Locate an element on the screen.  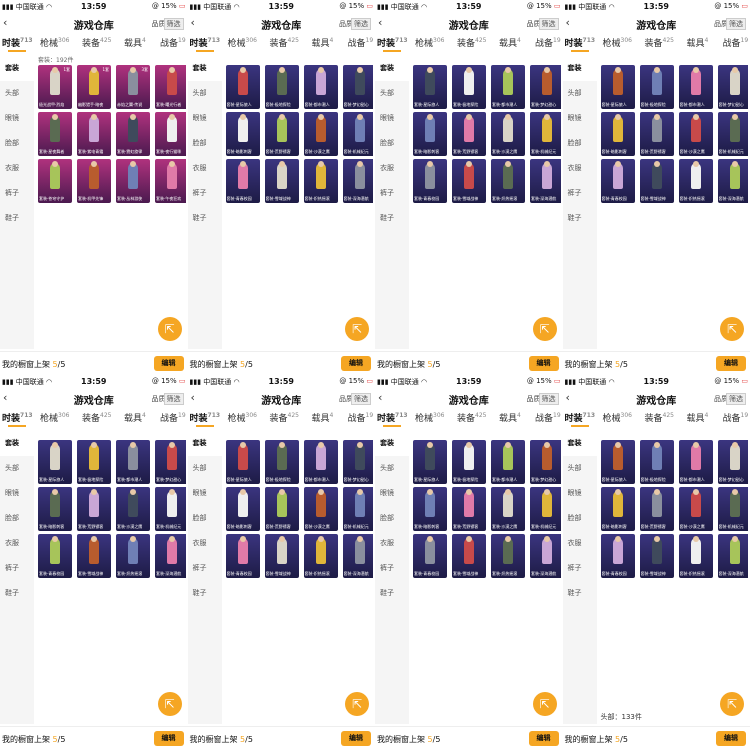
item-card: 套装·夜行猫咪 is located at coordinates (170, 134).